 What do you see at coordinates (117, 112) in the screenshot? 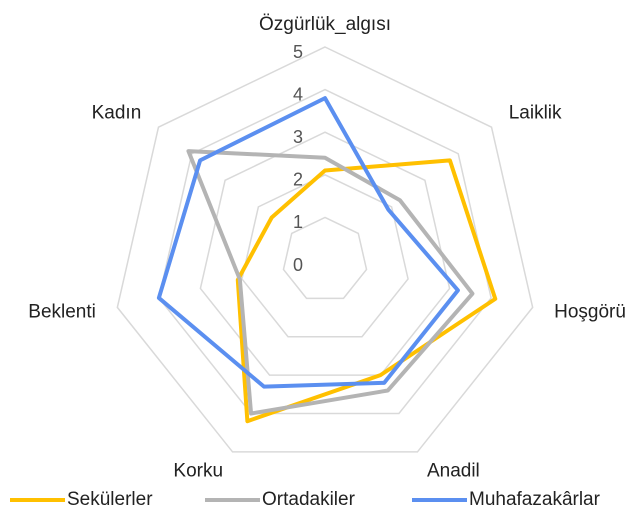
I see `category-label: Kadın` at bounding box center [117, 112].